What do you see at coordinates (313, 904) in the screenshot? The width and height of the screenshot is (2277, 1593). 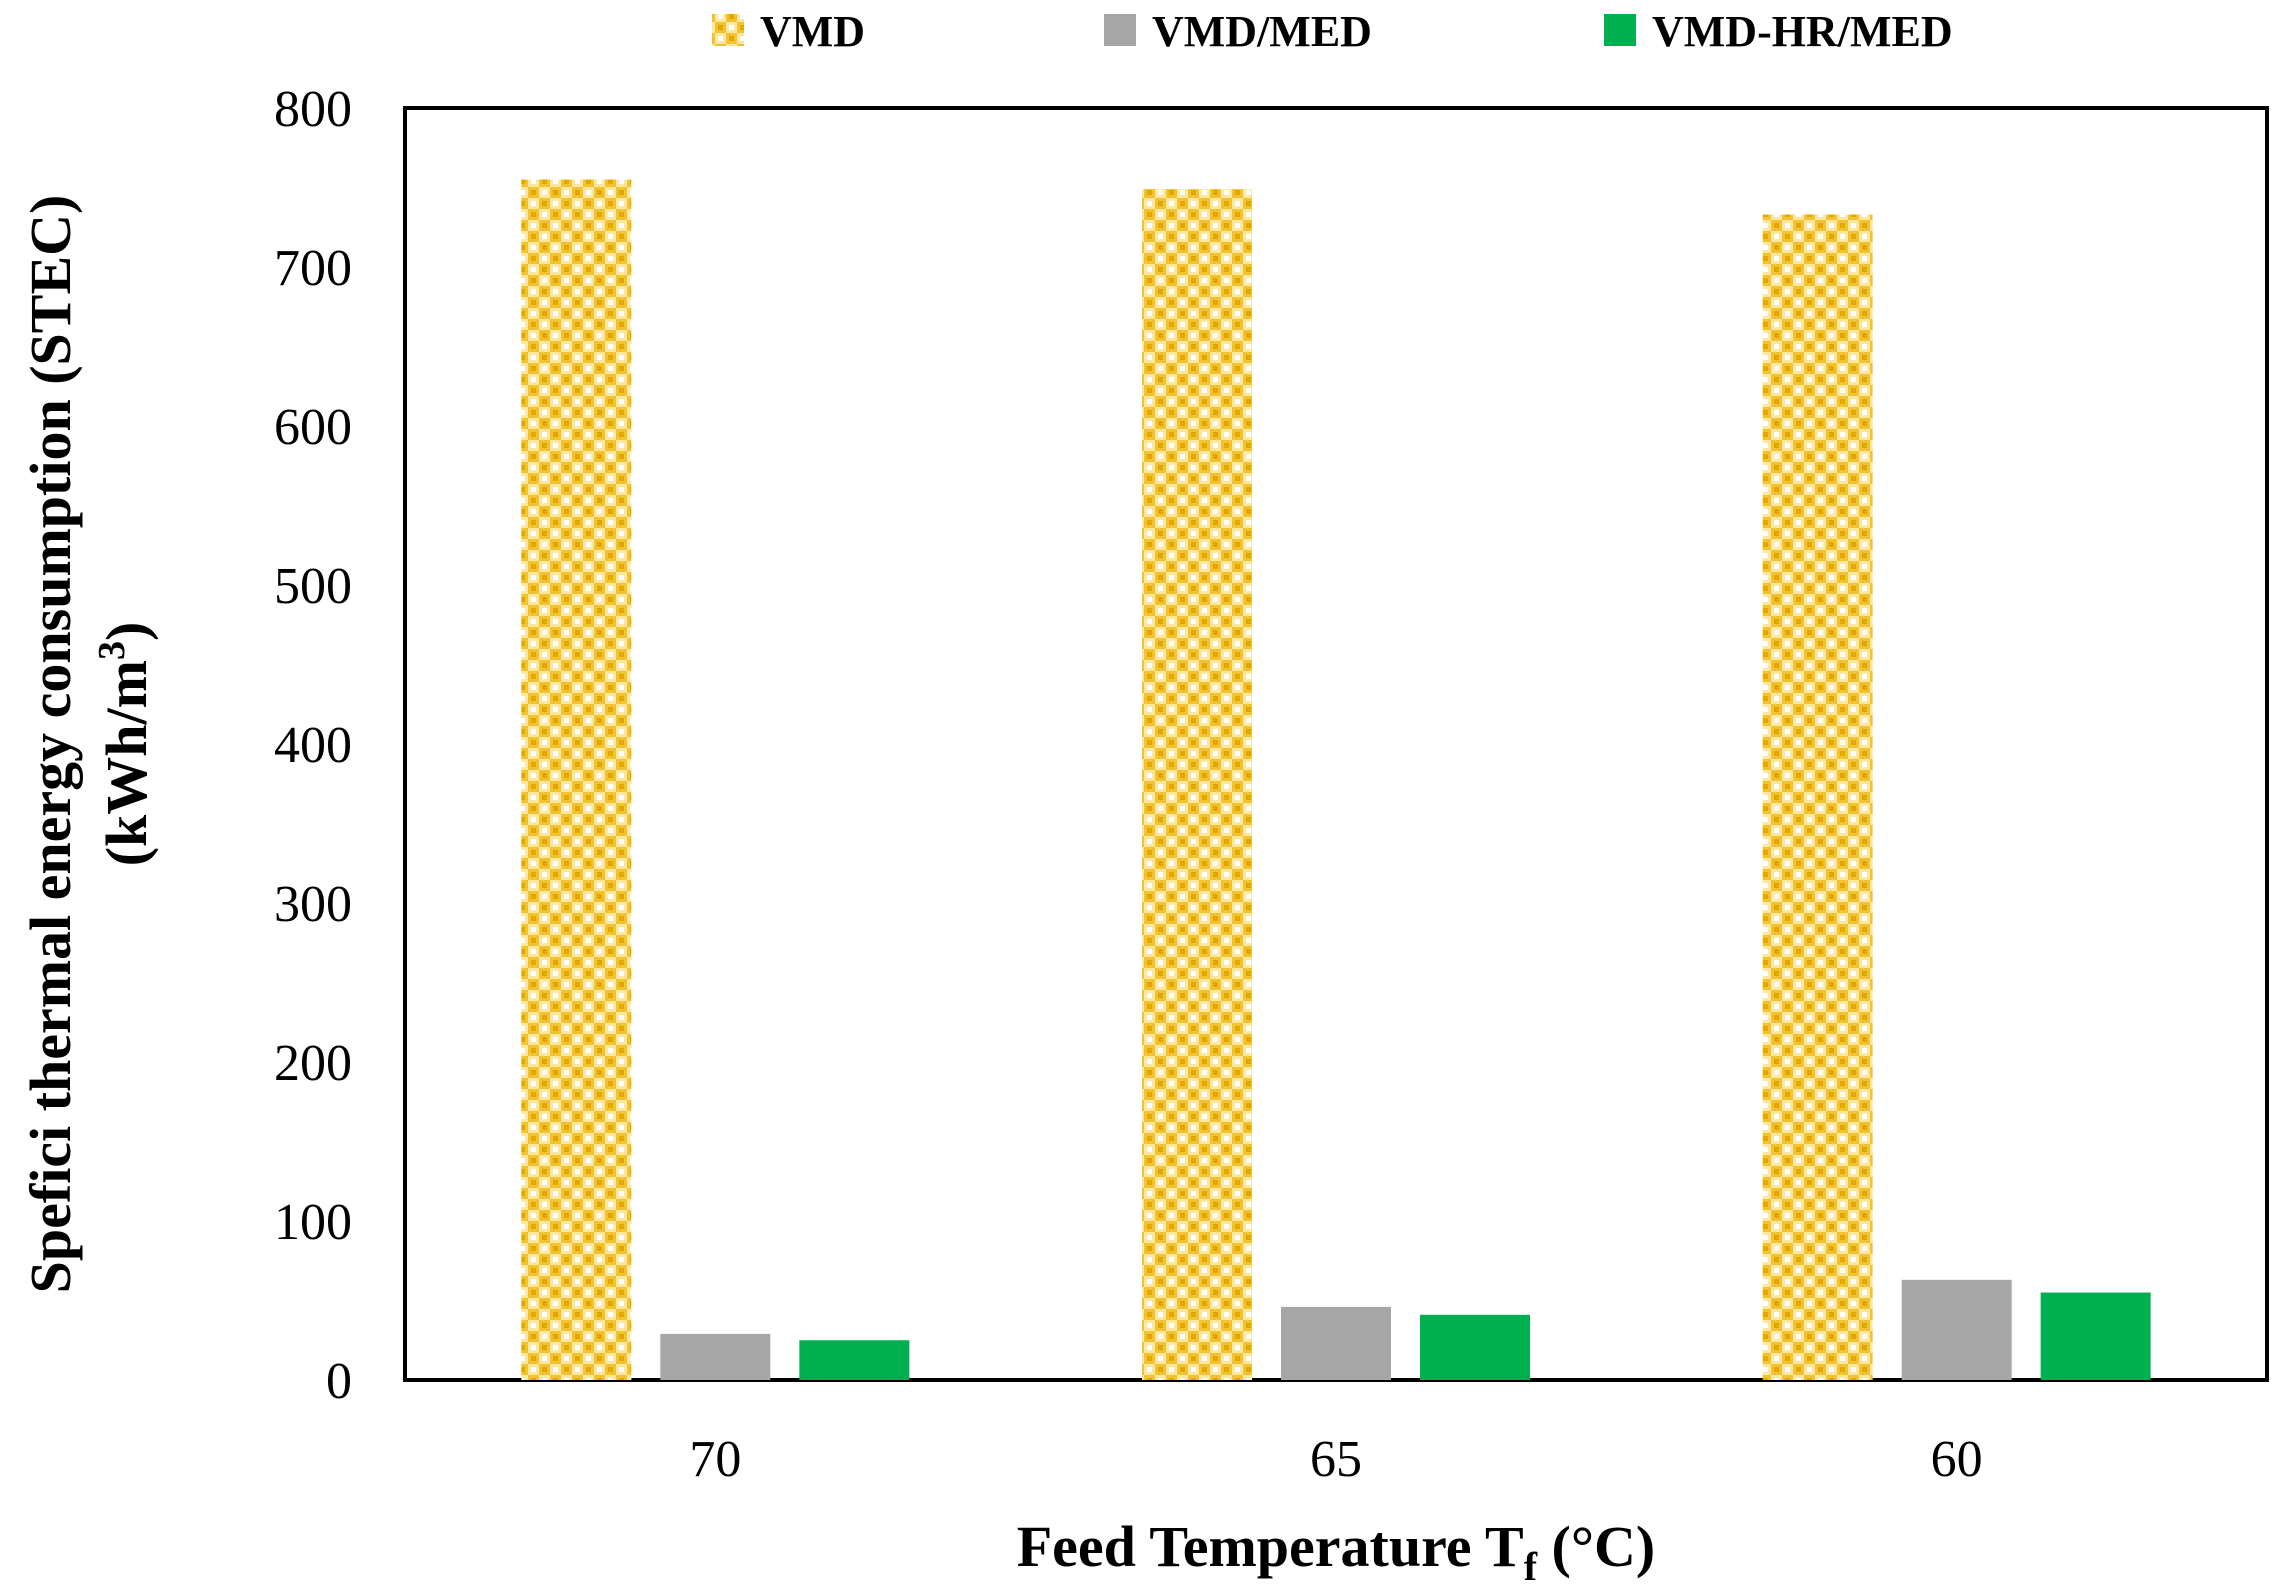 I see `y-tick-label-300: 300` at bounding box center [313, 904].